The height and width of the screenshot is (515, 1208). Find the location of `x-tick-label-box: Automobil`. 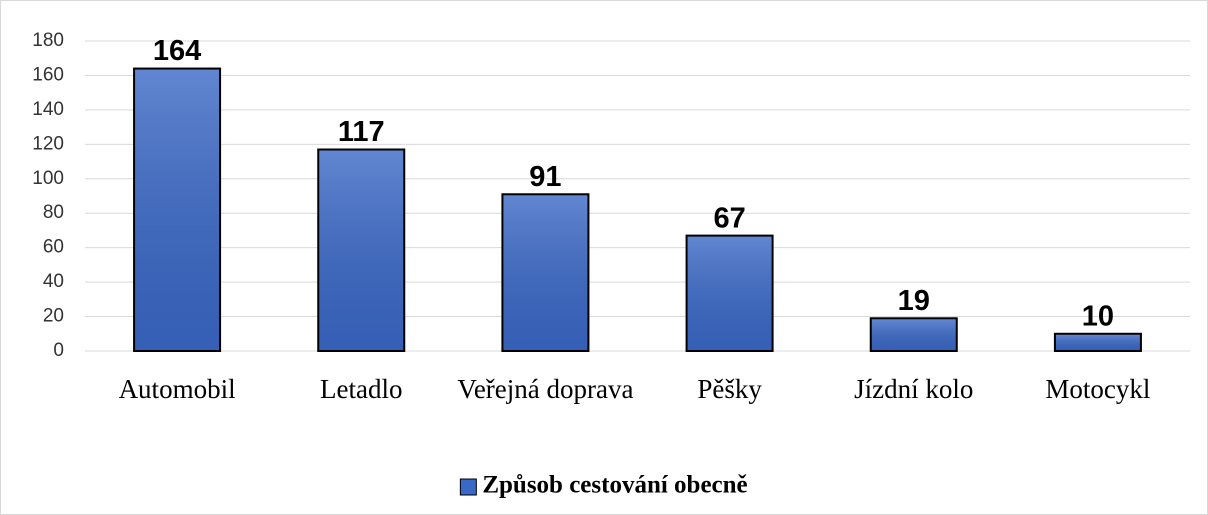

x-tick-label-box: Automobil is located at coordinates (177, 389).